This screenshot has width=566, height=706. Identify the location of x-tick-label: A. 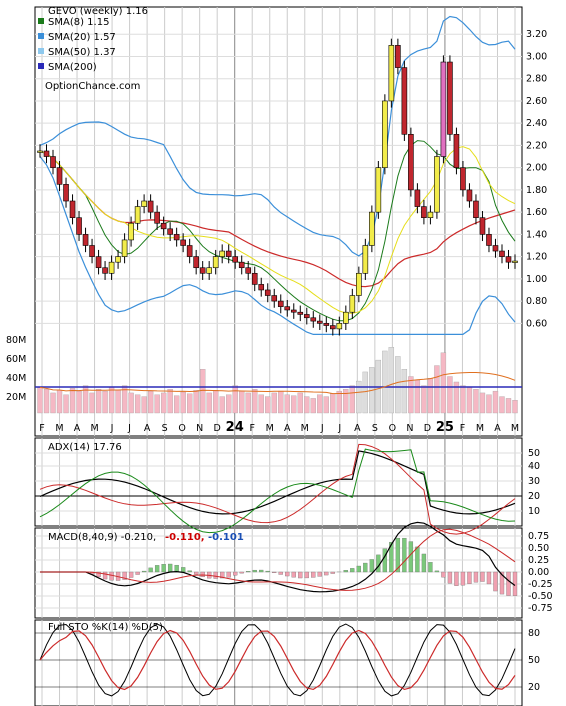
(147, 428).